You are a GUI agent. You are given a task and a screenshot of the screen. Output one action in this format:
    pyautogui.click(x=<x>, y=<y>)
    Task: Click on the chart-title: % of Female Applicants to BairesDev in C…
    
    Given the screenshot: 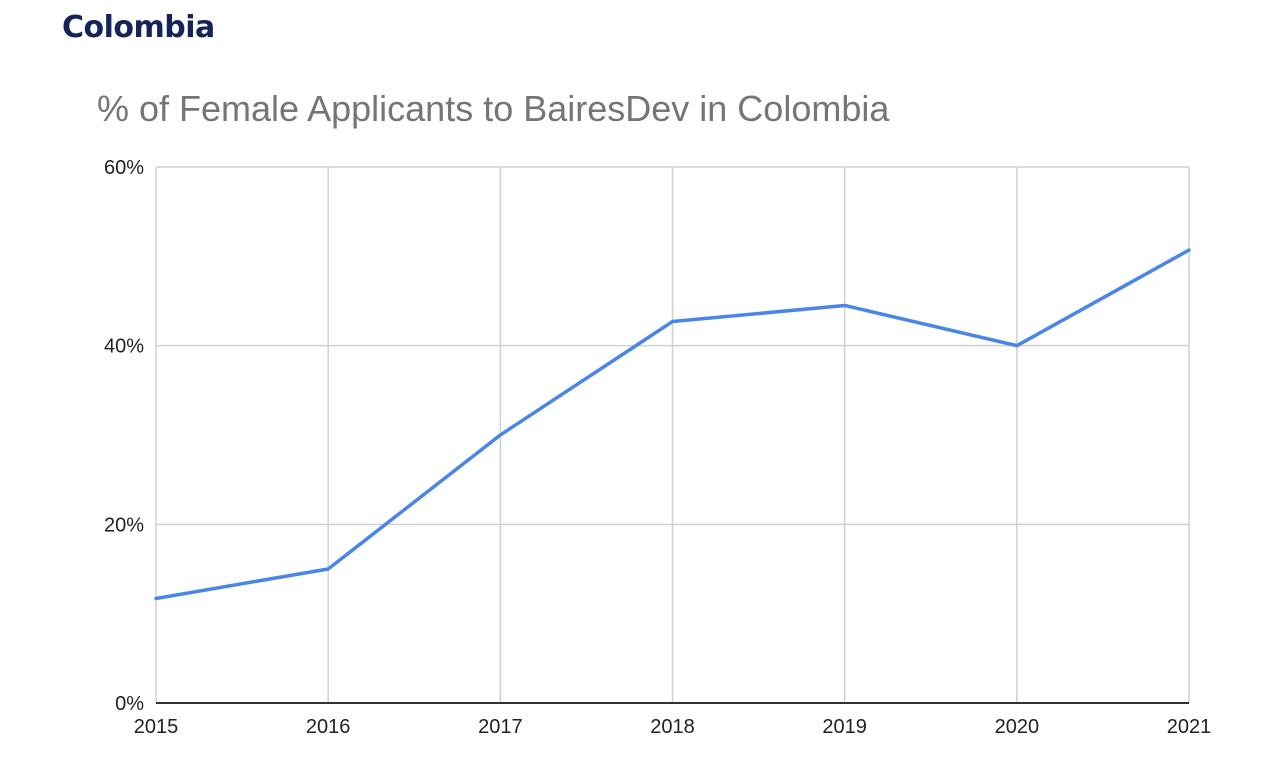 What is the action you would take?
    pyautogui.click(x=493, y=108)
    